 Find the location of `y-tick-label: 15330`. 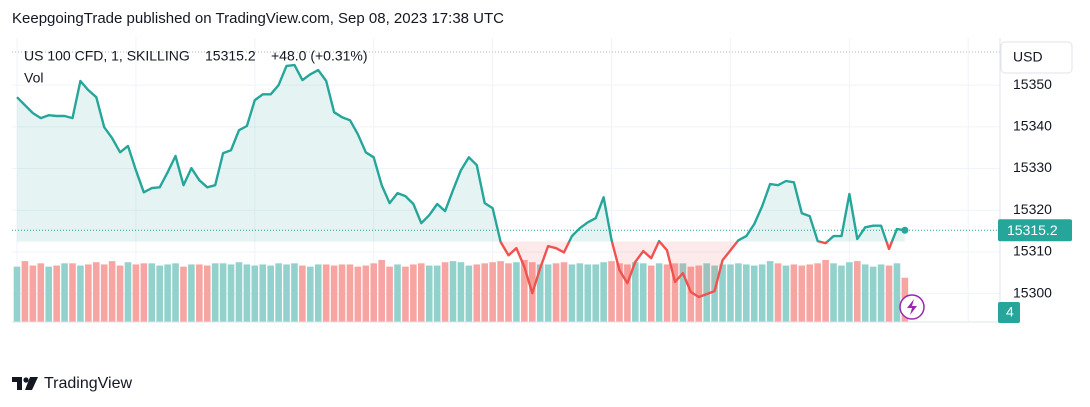

y-tick-label: 15330 is located at coordinates (1032, 167).